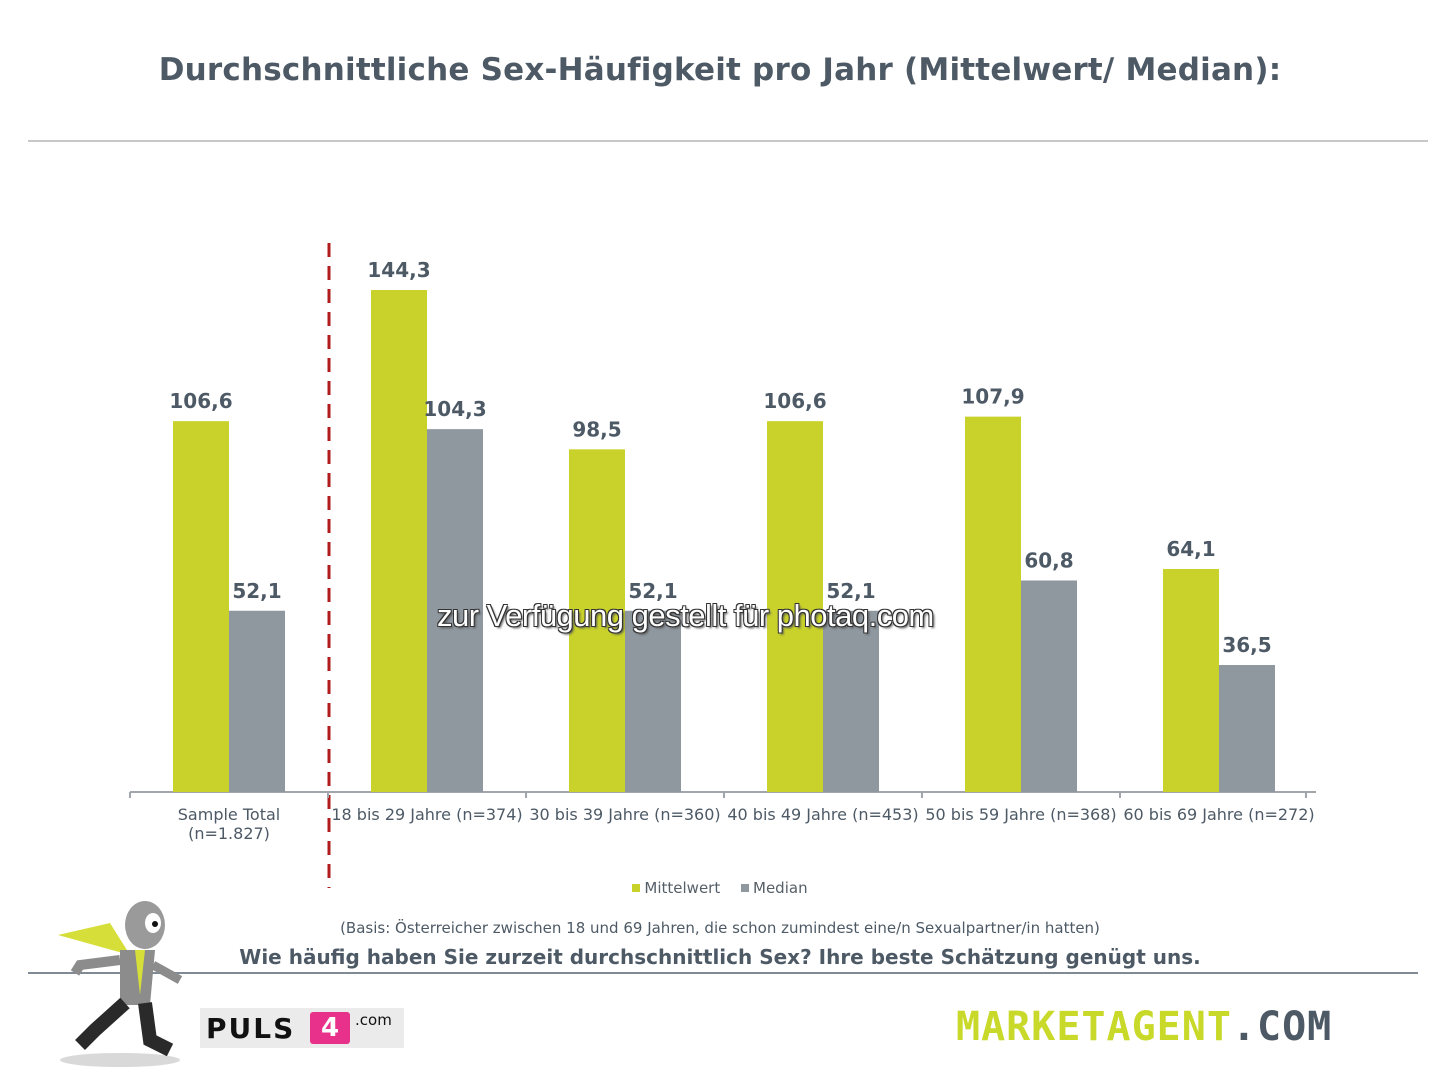 The width and height of the screenshot is (1440, 1080). What do you see at coordinates (454, 409) in the screenshot?
I see `data-label-median: 104,3` at bounding box center [454, 409].